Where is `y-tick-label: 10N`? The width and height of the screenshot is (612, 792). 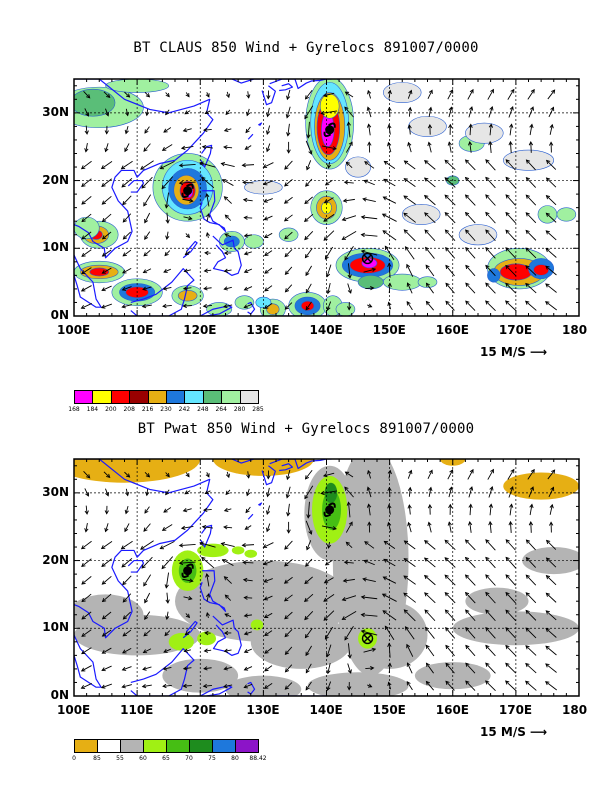 y-tick-label: 10N is located at coordinates (55, 627).